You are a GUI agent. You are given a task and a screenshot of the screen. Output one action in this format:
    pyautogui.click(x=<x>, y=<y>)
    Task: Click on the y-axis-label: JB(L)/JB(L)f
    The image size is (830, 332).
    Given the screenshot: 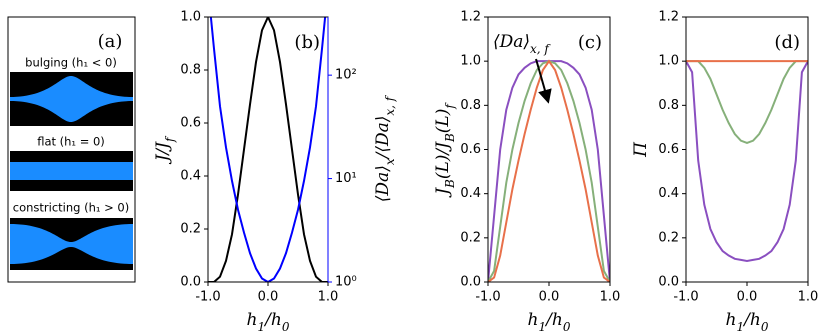 What is the action you would take?
    pyautogui.click(x=445, y=150)
    